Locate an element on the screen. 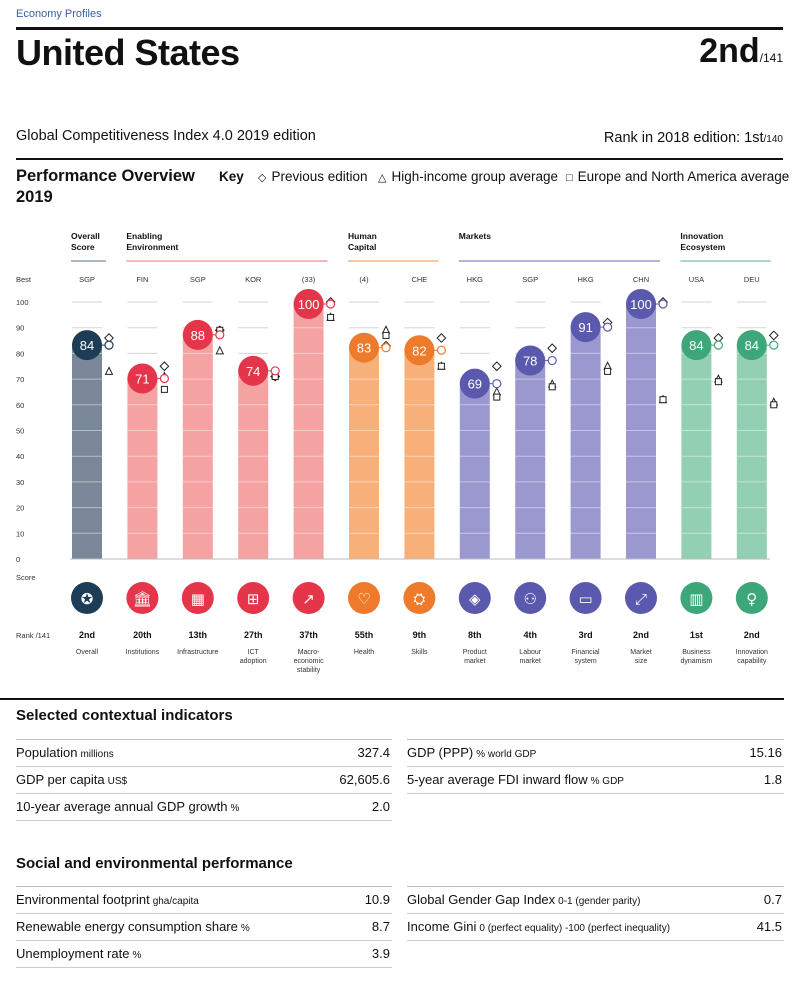 This screenshot has width=800, height=994. score-value-2: 88 is located at coordinates (198, 335).